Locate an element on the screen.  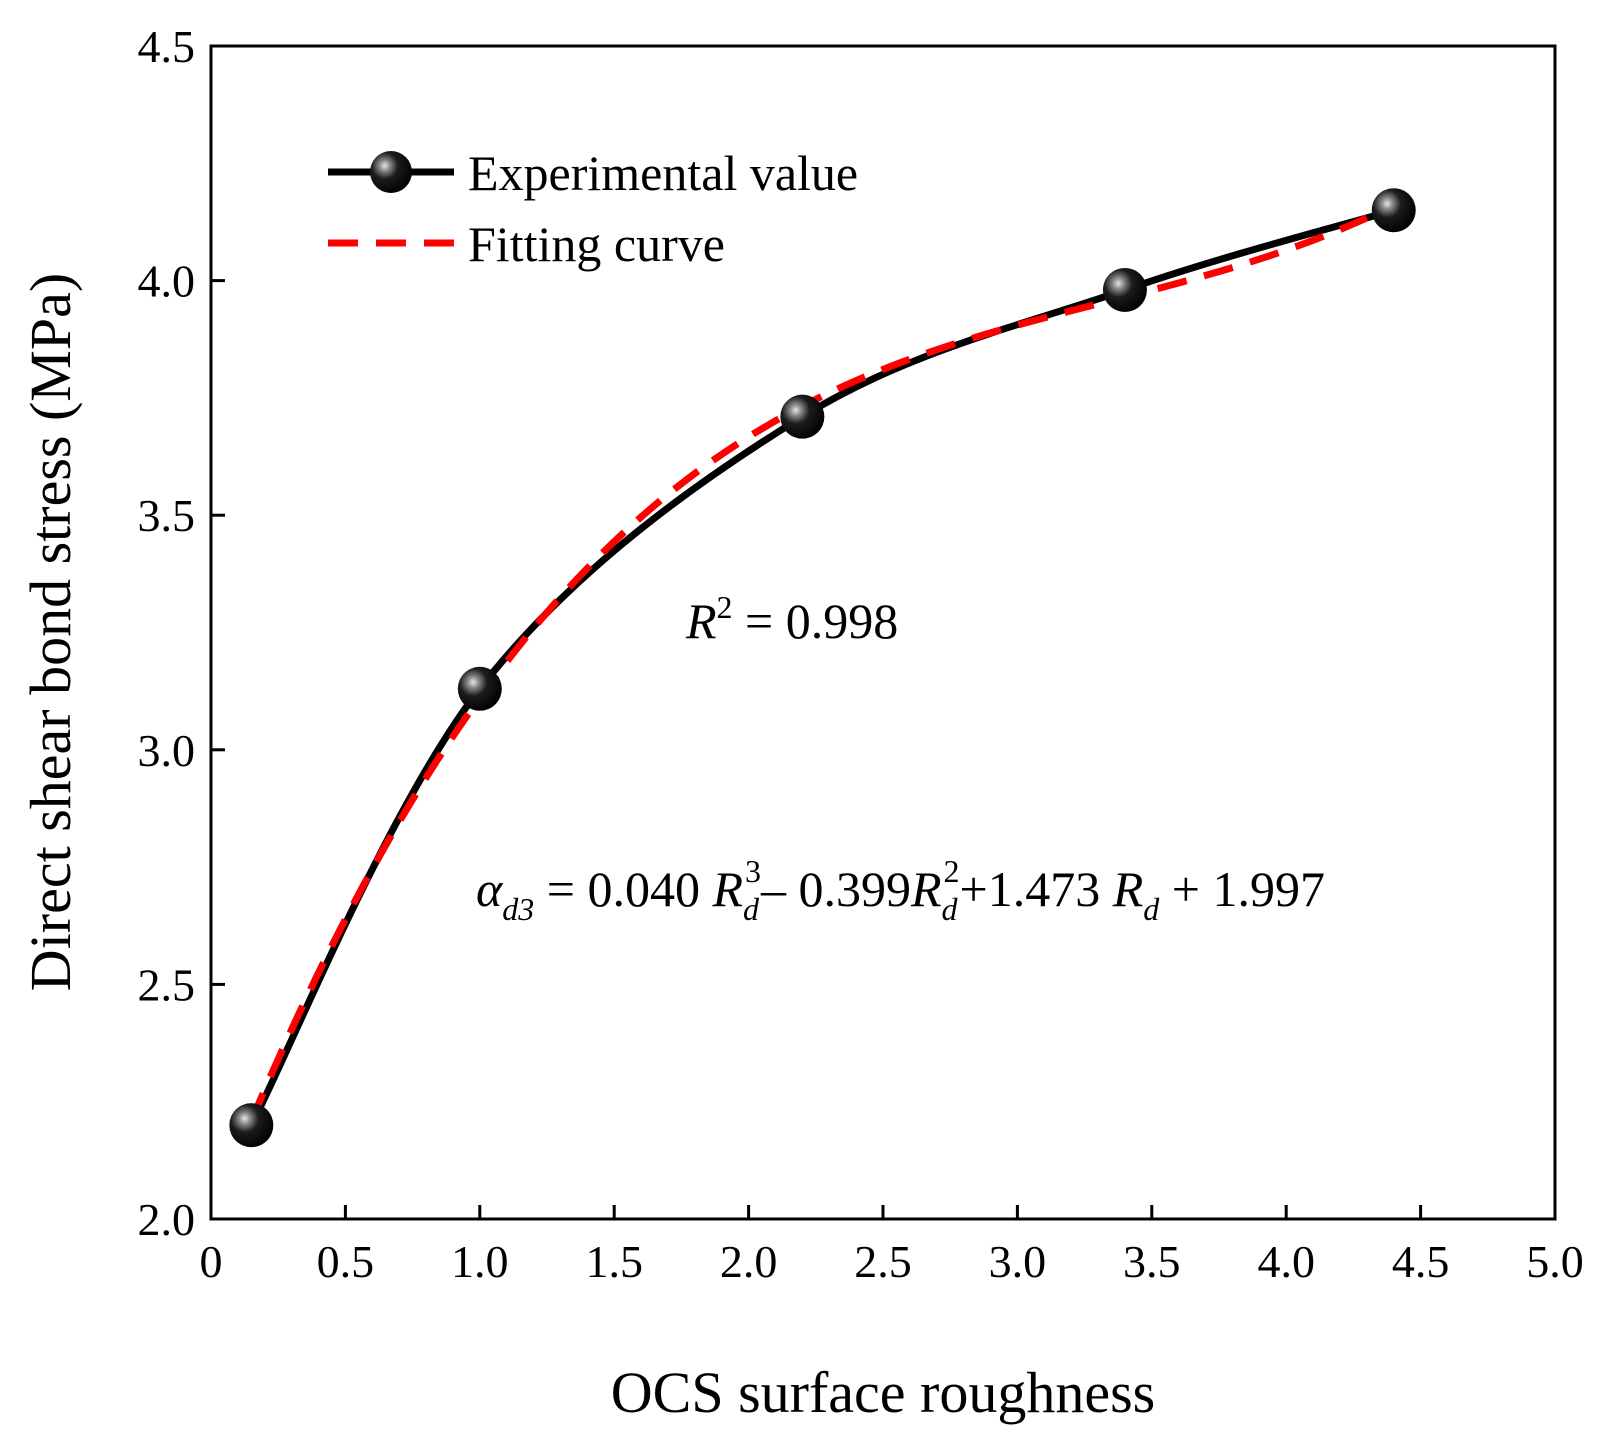
x-tick-label: 1.5 is located at coordinates (614, 1261).